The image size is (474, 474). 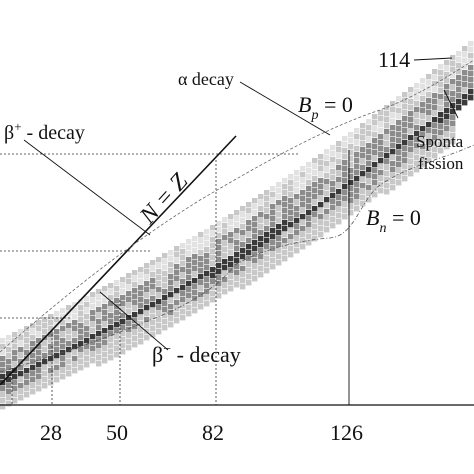 What do you see at coordinates (325, 107) in the screenshot?
I see `bp-label: Bp = 0` at bounding box center [325, 107].